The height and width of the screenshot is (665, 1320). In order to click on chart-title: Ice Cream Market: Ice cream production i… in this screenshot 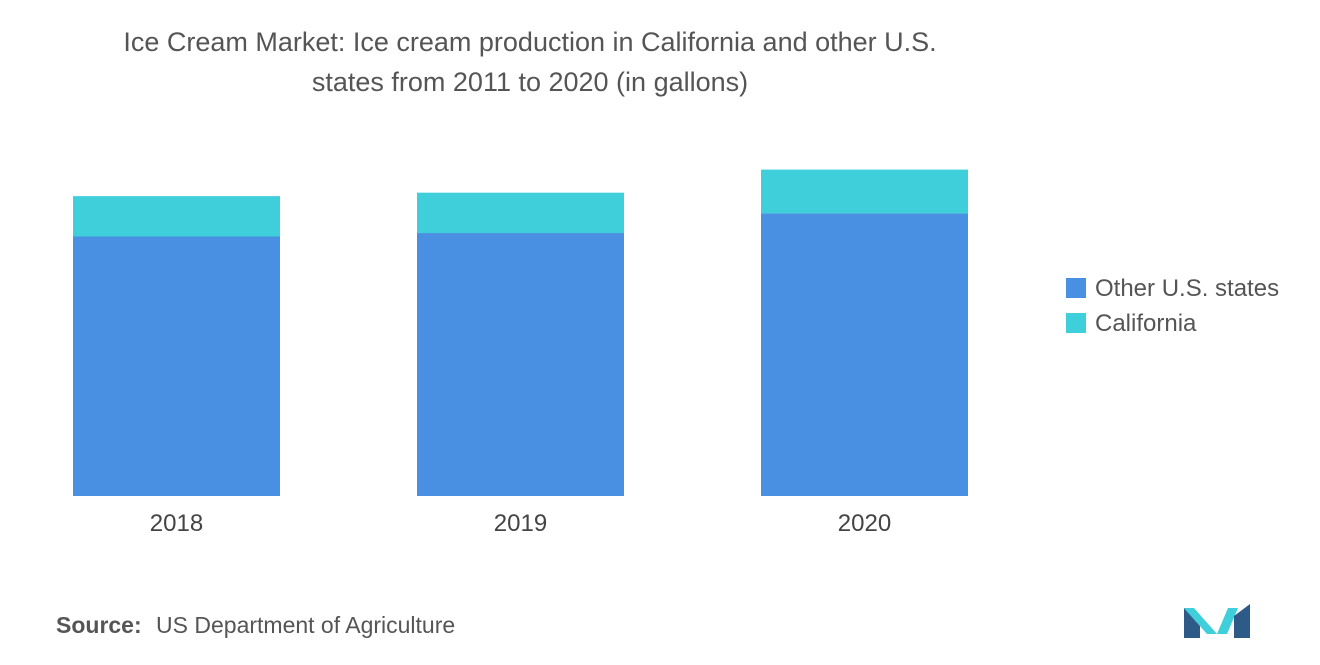, I will do `click(530, 62)`.